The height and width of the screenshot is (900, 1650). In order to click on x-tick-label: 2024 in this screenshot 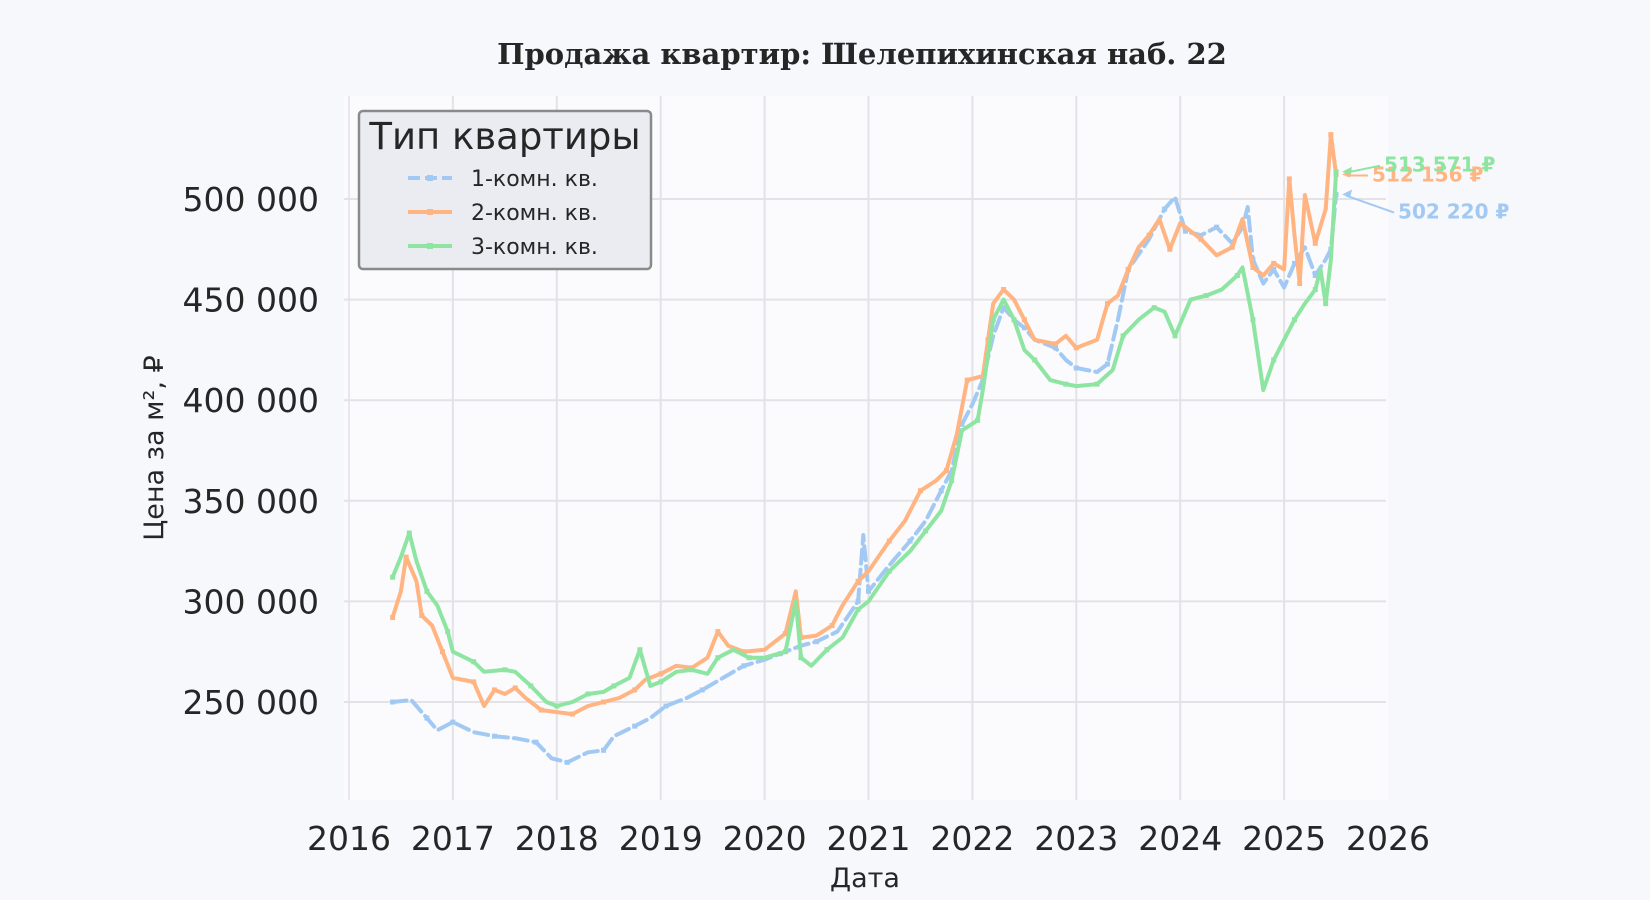, I will do `click(1180, 838)`.